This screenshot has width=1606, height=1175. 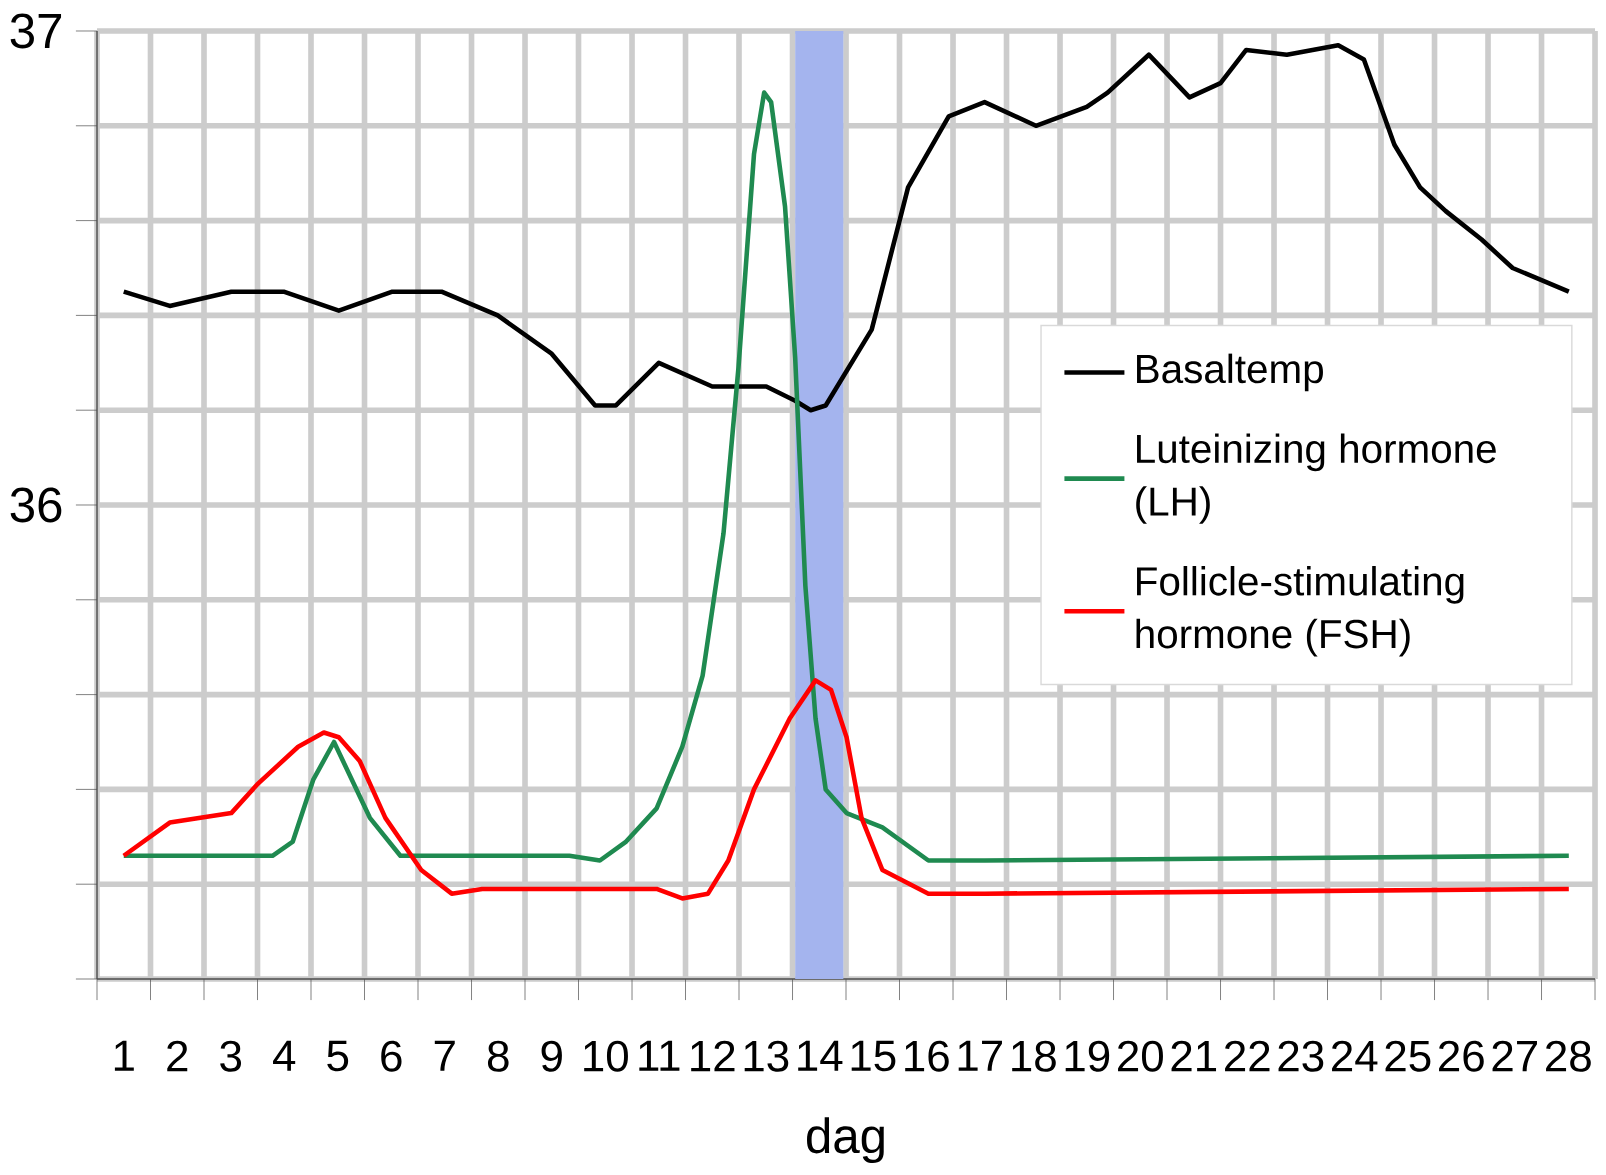 What do you see at coordinates (1568, 1056) in the screenshot?
I see `x-tick-label: 28` at bounding box center [1568, 1056].